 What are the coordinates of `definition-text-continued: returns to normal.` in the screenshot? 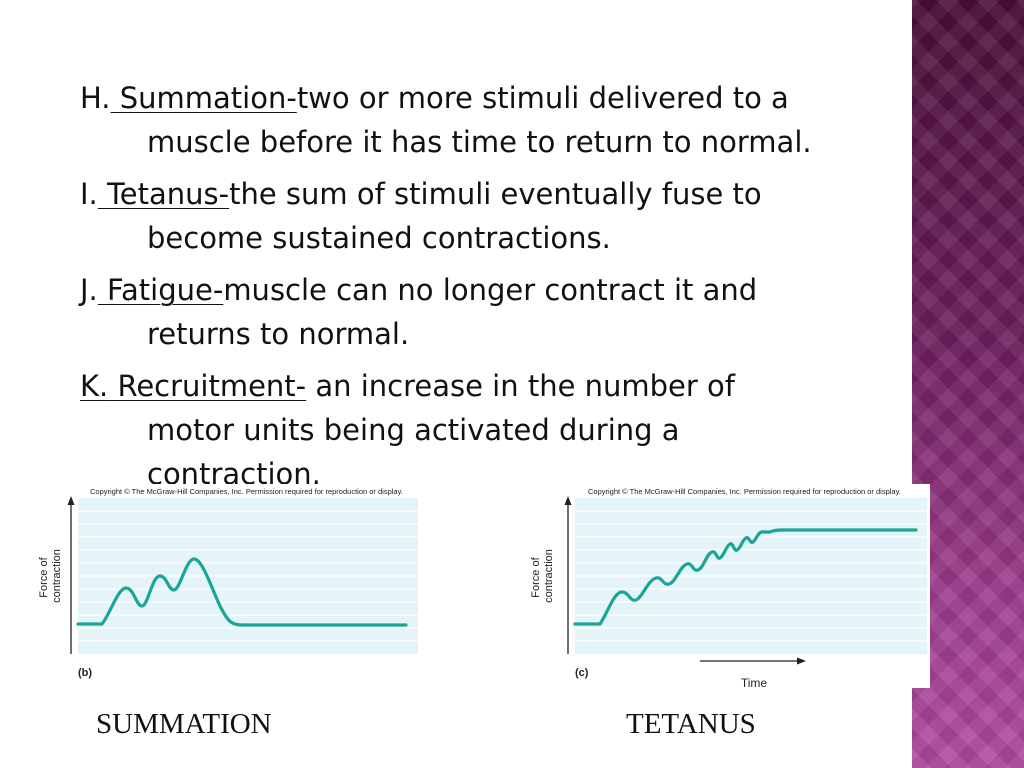 It's located at (278, 334).